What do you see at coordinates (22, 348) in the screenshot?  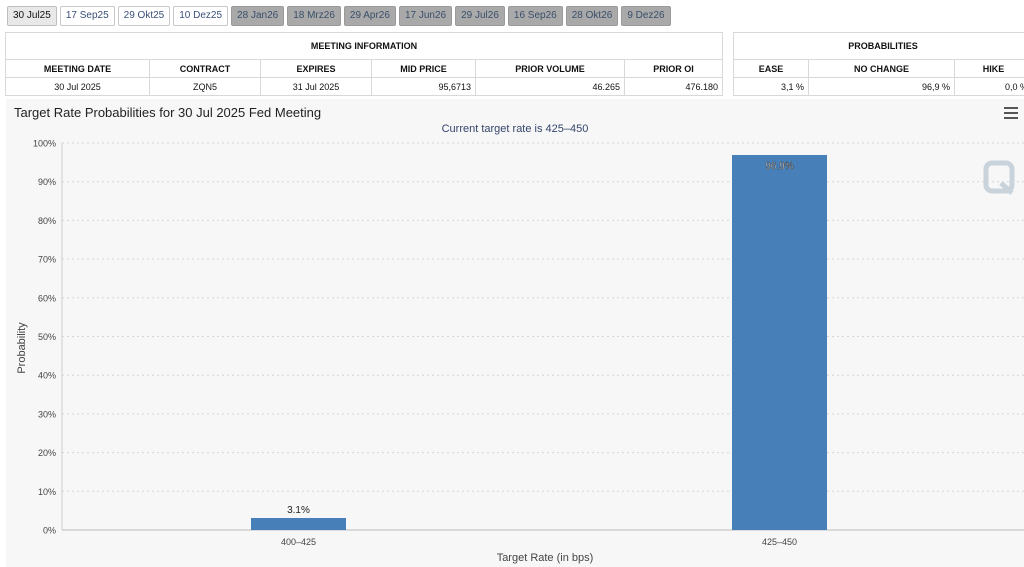 I see `y-axis-label: Probability` at bounding box center [22, 348].